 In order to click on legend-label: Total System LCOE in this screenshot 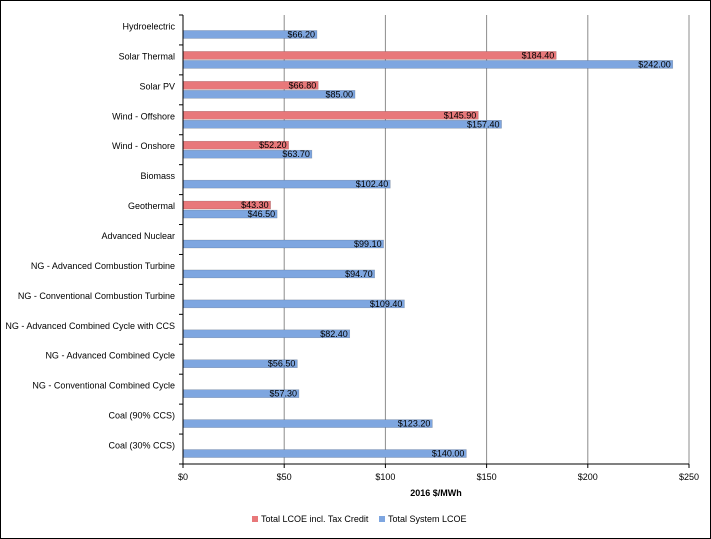, I will do `click(427, 519)`.